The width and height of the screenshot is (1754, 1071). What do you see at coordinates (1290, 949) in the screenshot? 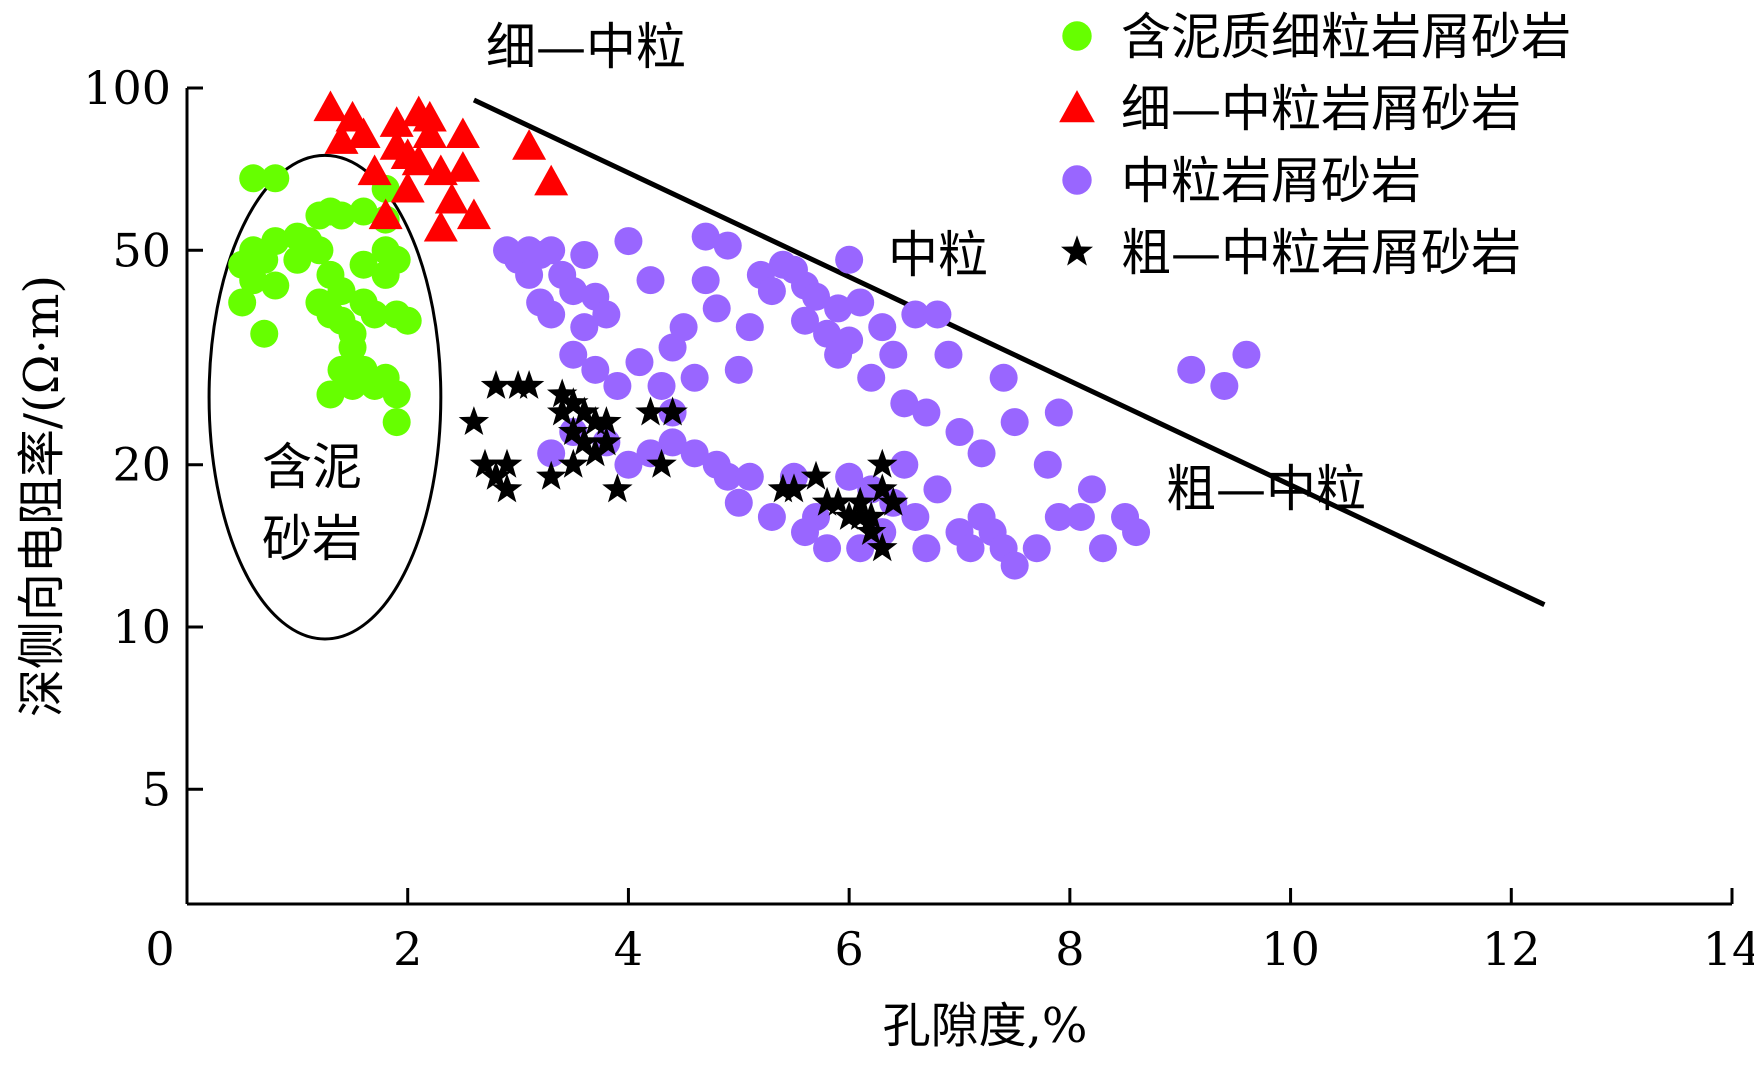
I see `x-tick-label: 10` at bounding box center [1290, 949].